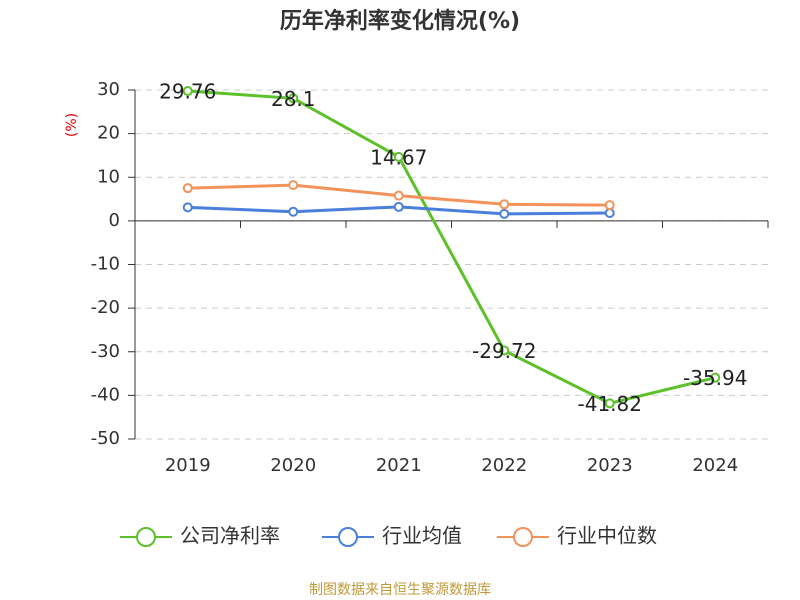 This screenshot has height=600, width=800. I want to click on y-tick-label: -30, so click(105, 351).